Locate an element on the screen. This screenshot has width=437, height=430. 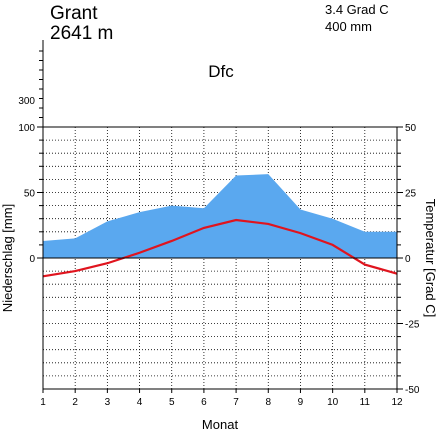
month-tick-label: 9 is located at coordinates (301, 402).